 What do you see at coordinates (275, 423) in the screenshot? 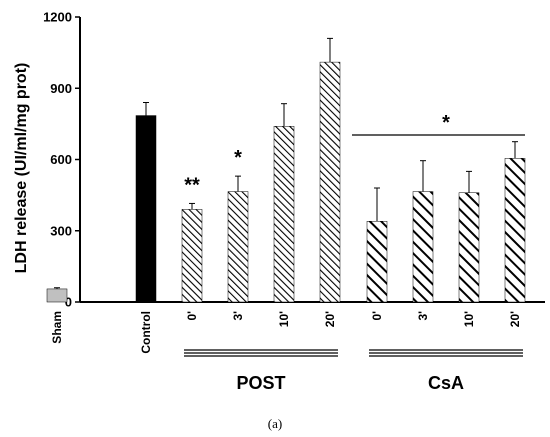
I see `figure-caption: (a)` at bounding box center [275, 423].